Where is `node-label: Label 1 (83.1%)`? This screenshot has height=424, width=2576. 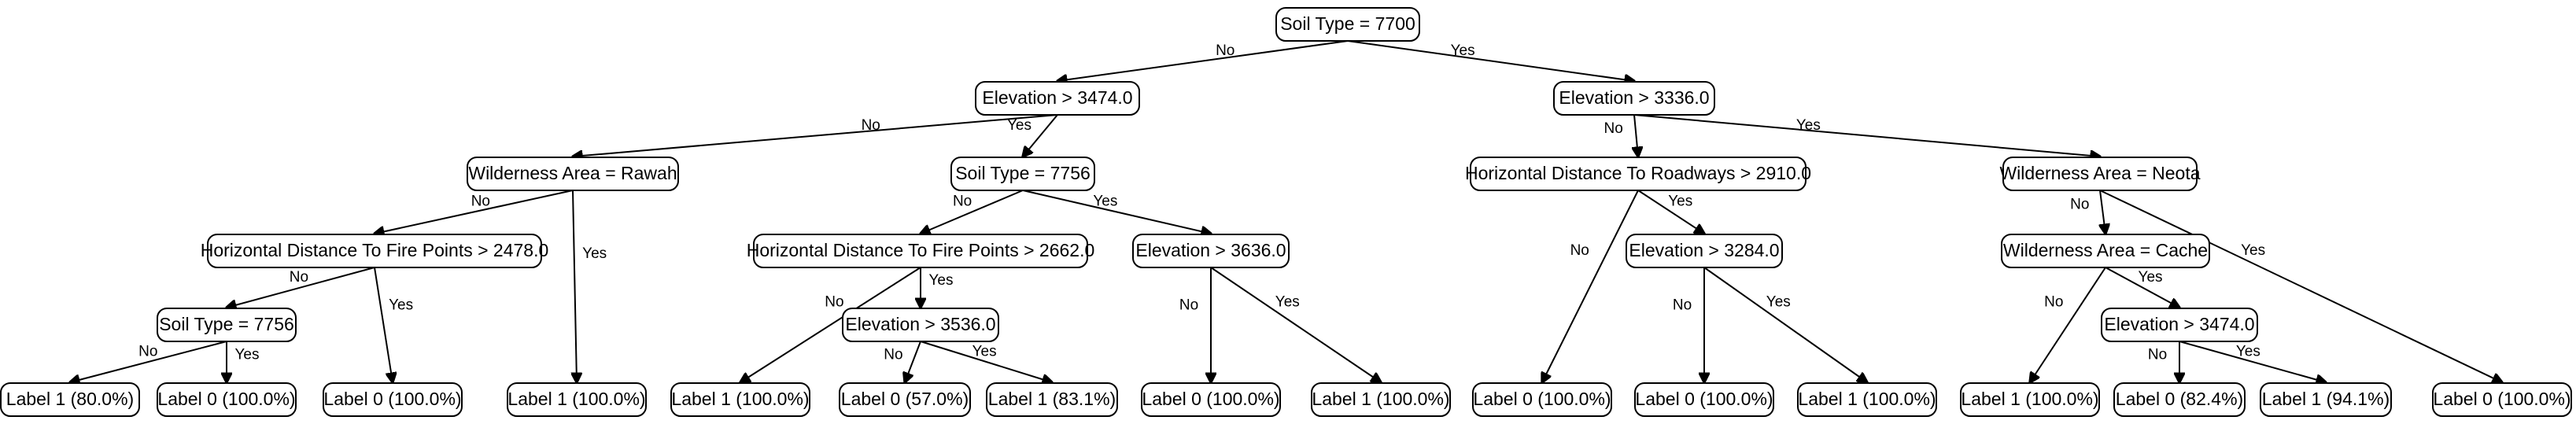 node-label: Label 1 (83.1%) is located at coordinates (1052, 399).